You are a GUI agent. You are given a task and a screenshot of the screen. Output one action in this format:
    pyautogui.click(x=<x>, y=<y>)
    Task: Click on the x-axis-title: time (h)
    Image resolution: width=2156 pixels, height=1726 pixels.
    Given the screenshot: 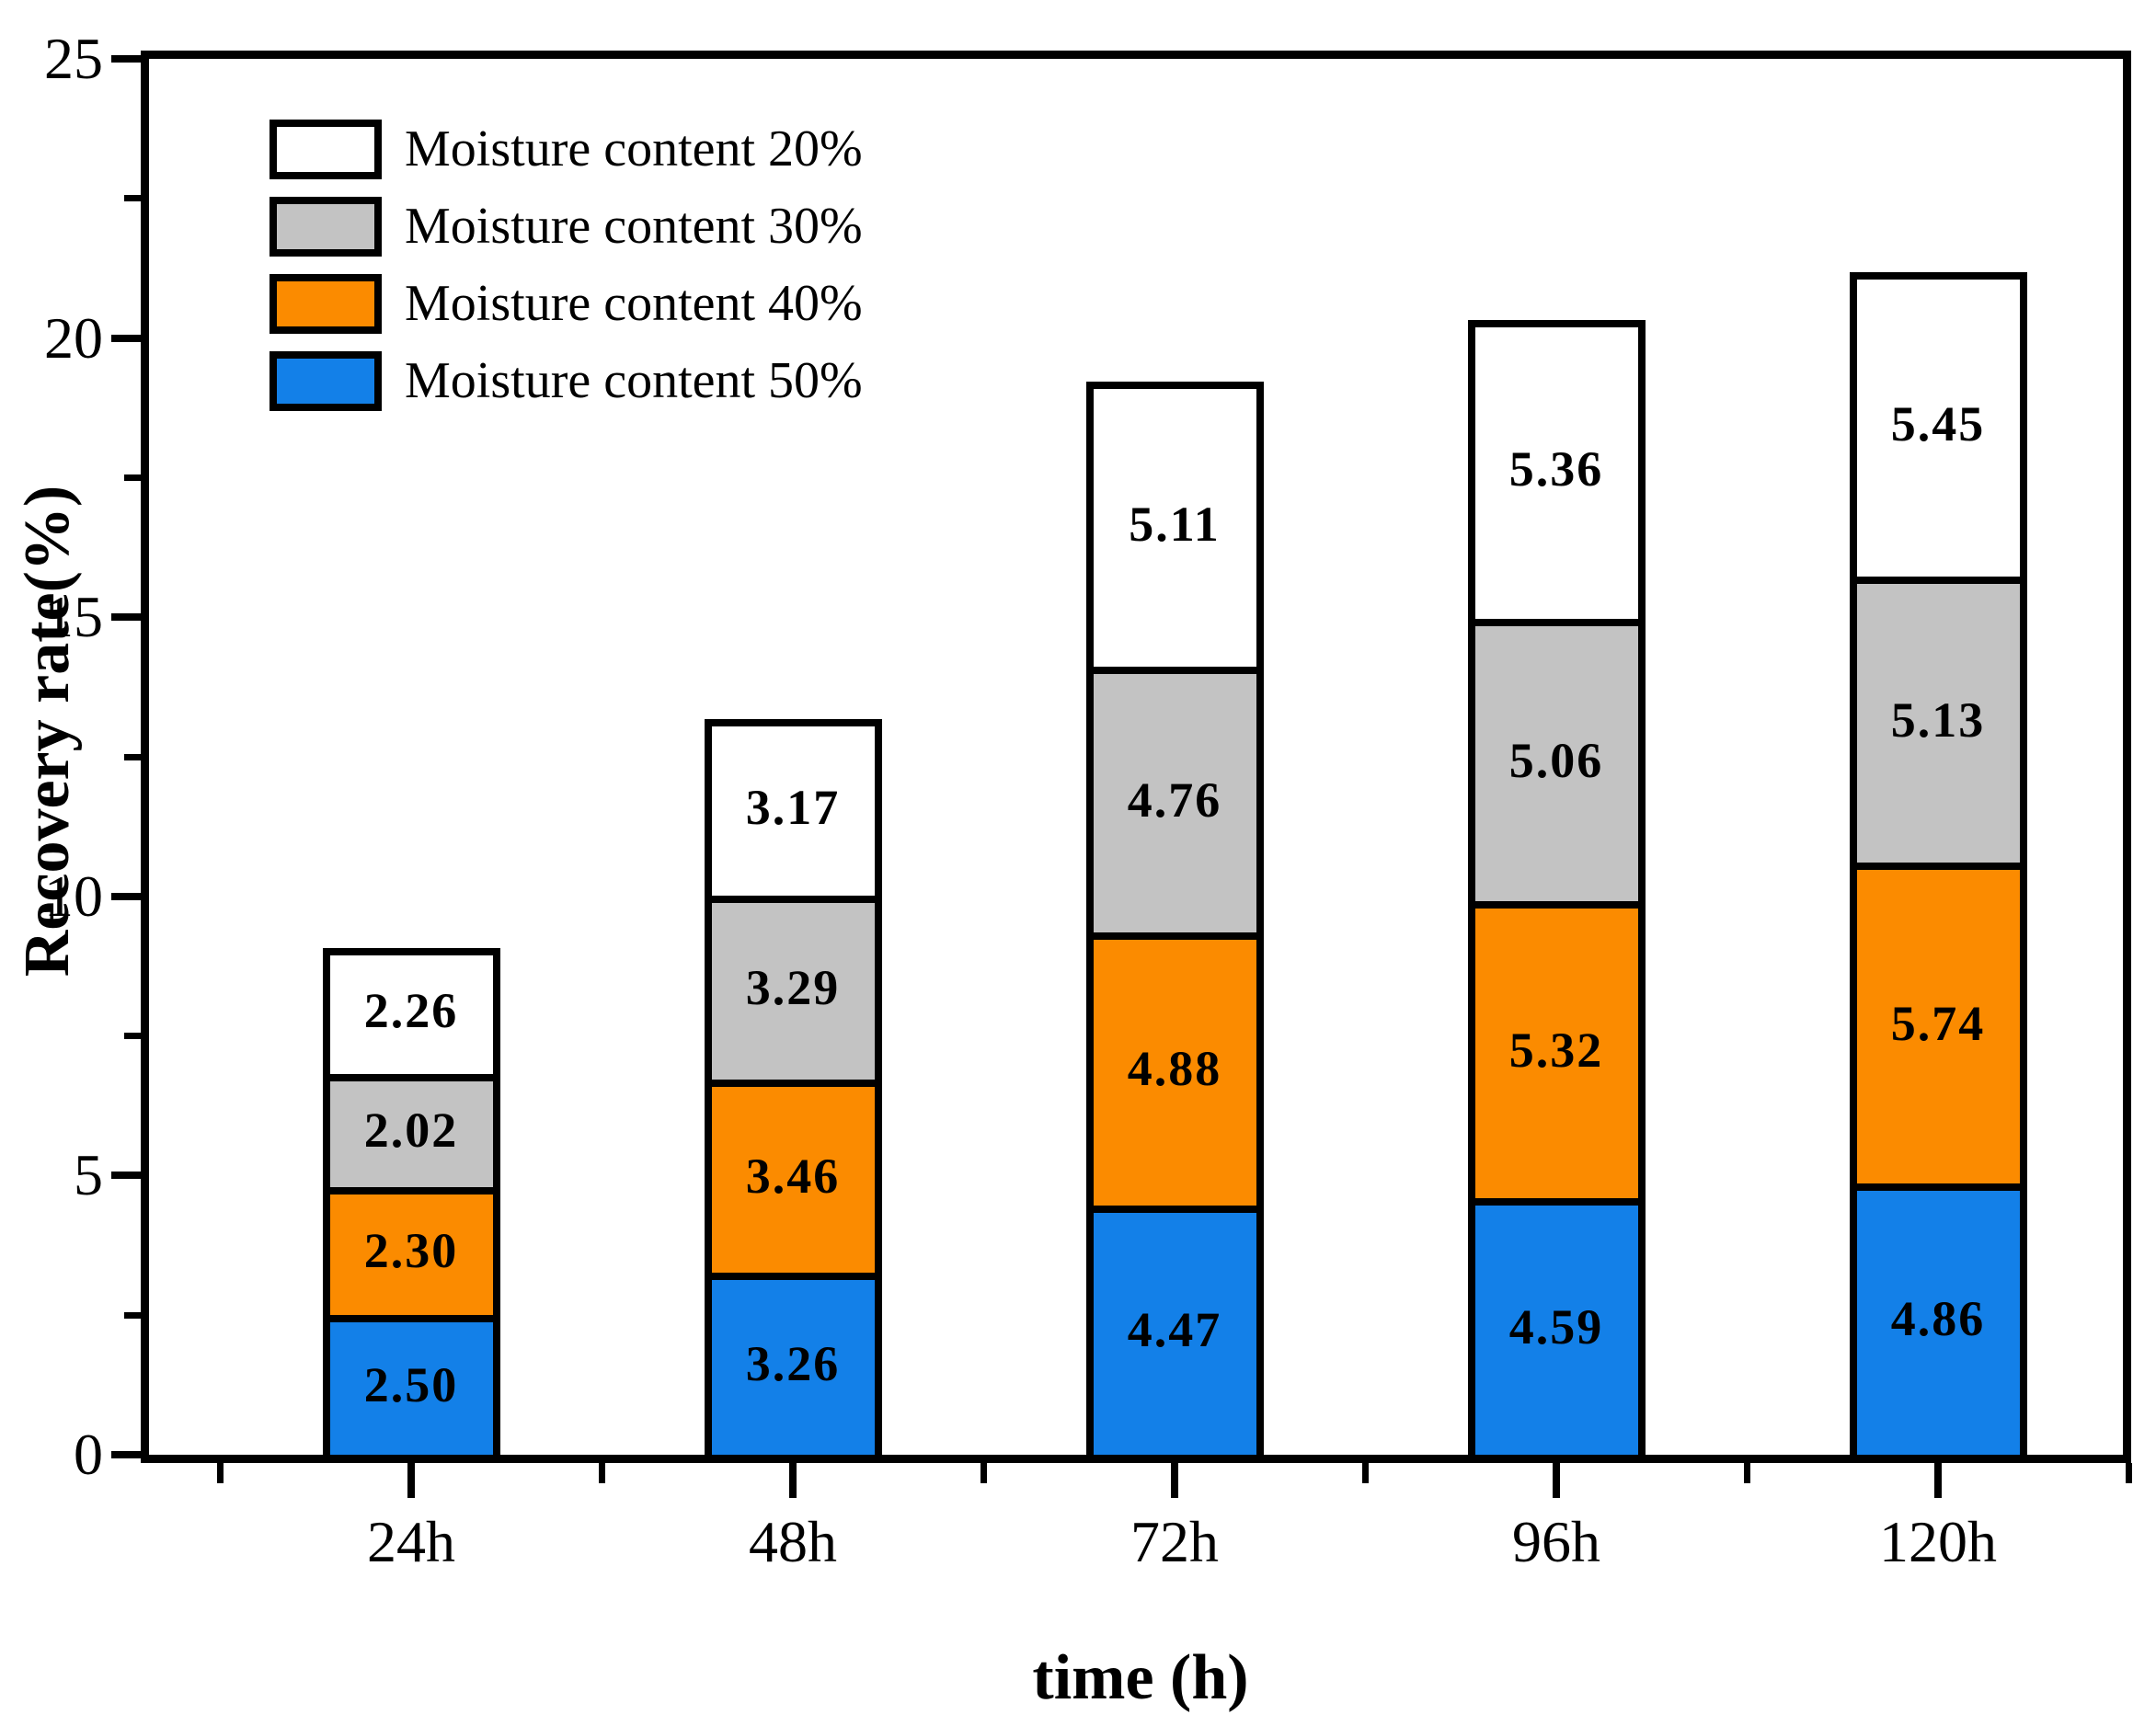 What is the action you would take?
    pyautogui.click(x=1140, y=1677)
    